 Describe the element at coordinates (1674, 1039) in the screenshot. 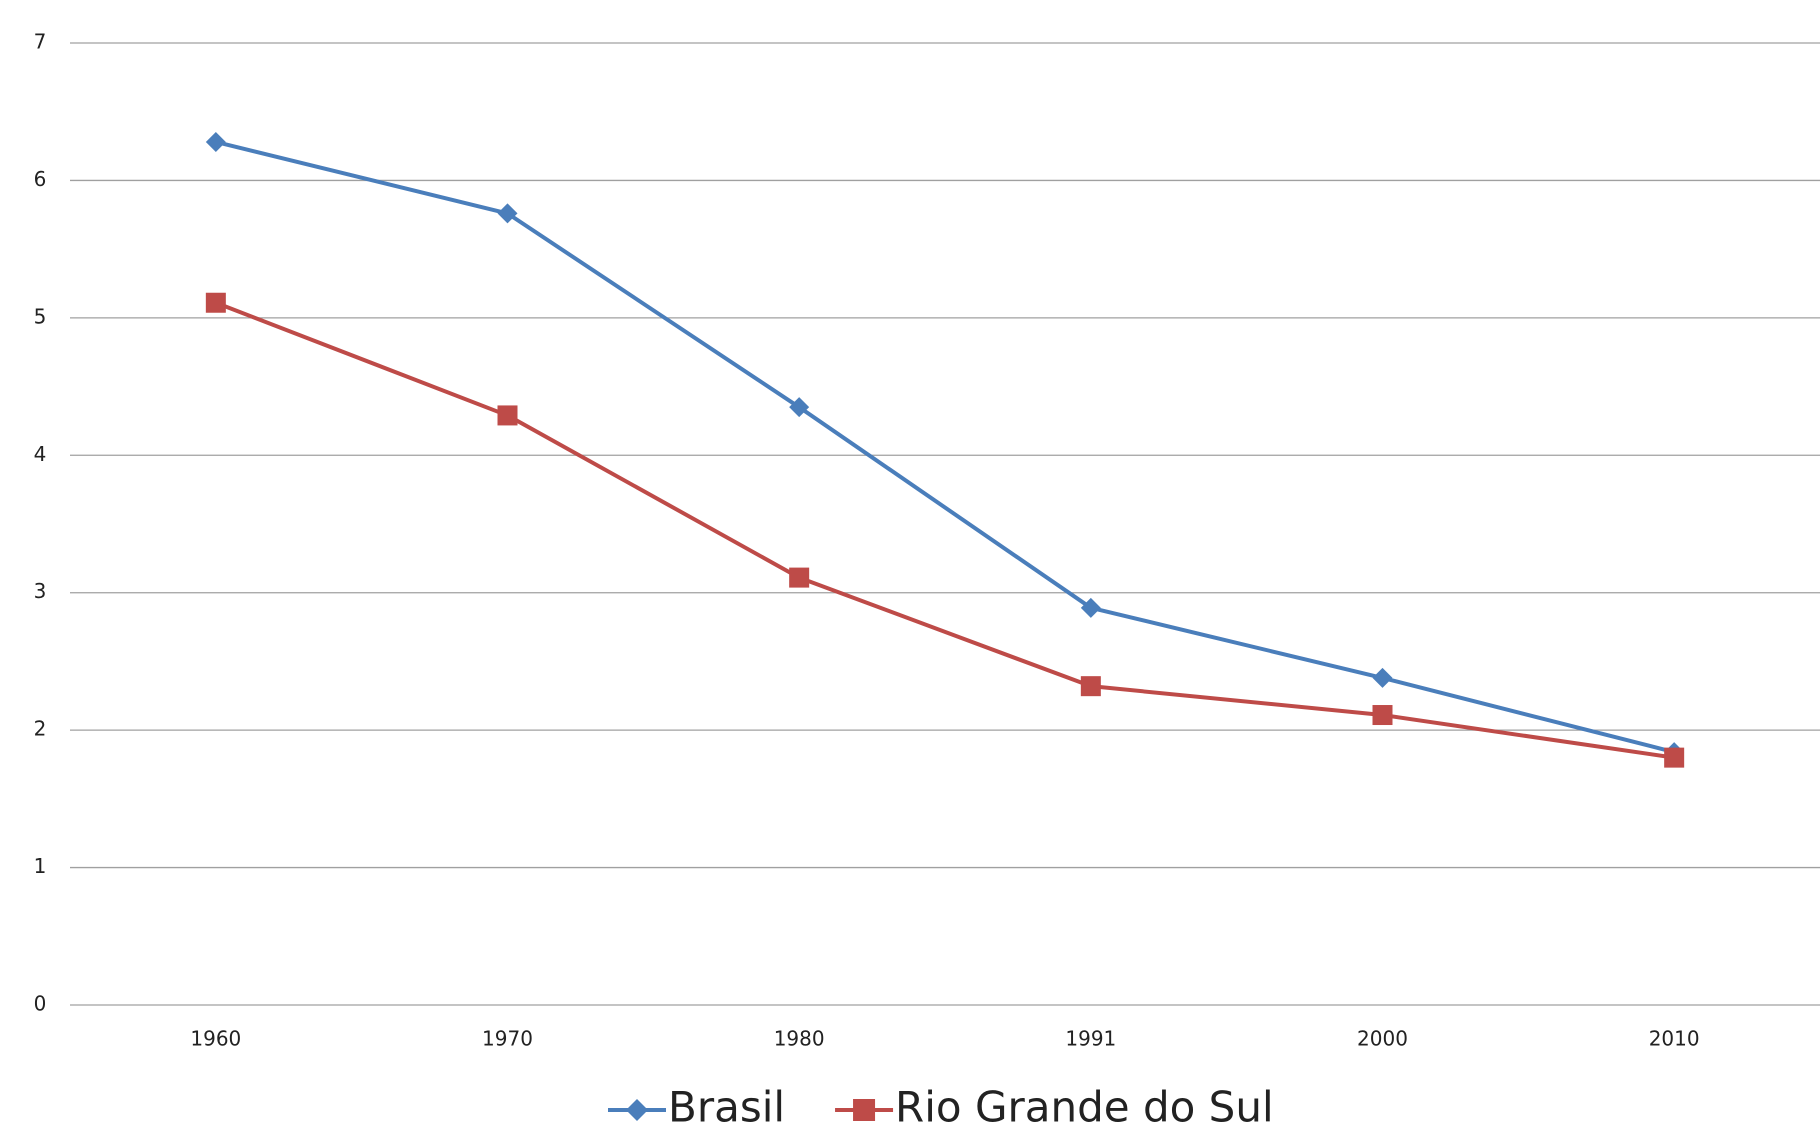

I see `x-tick-label: 2010` at that location.